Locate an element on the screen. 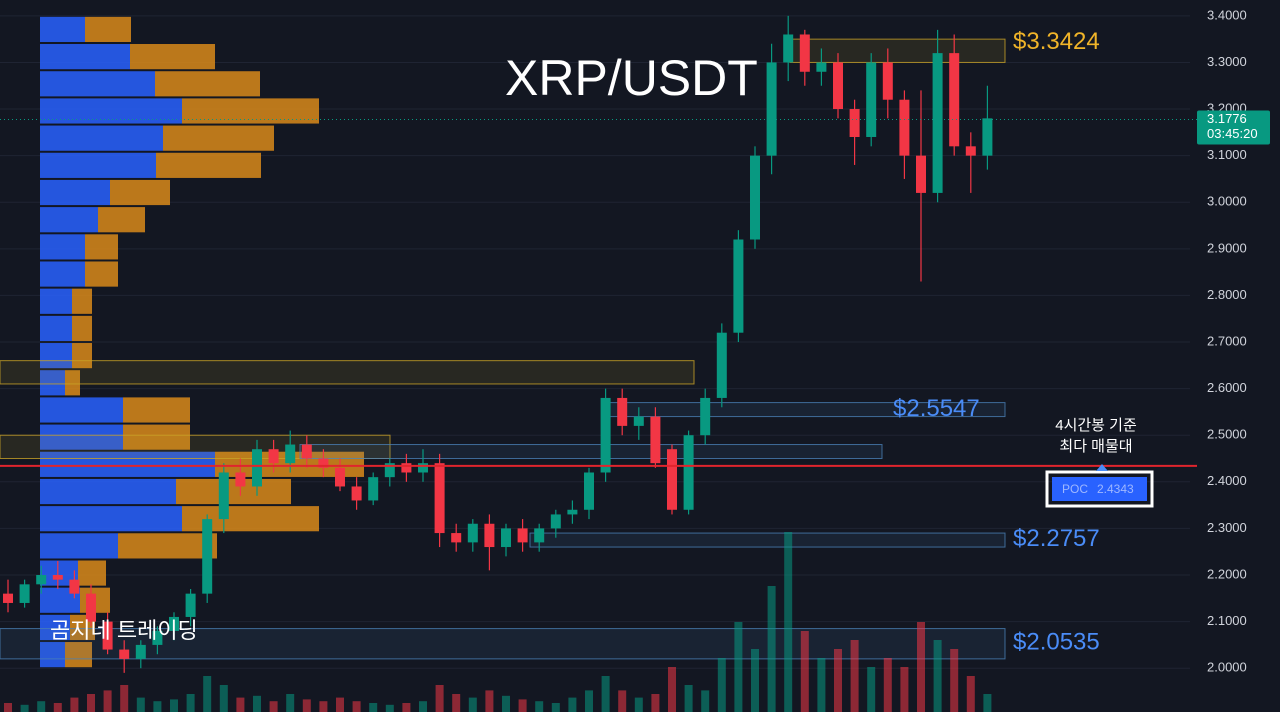  annotation: 4시간봉 기준 is located at coordinates (1096, 425).